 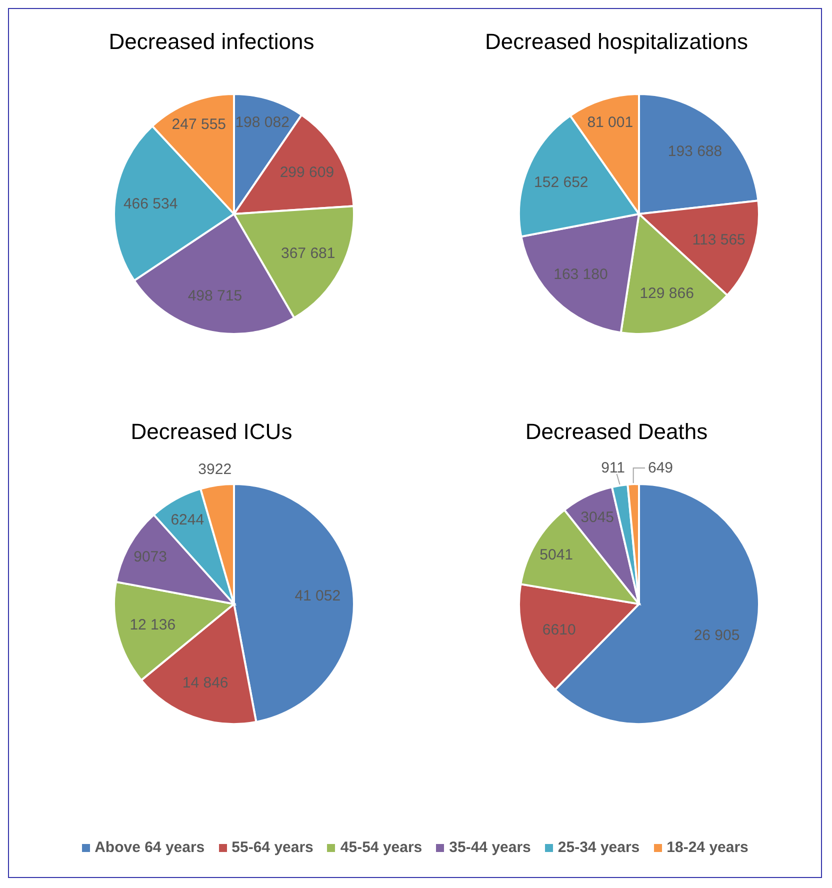 What do you see at coordinates (273, 847) in the screenshot?
I see `legend-label: 55-64 years` at bounding box center [273, 847].